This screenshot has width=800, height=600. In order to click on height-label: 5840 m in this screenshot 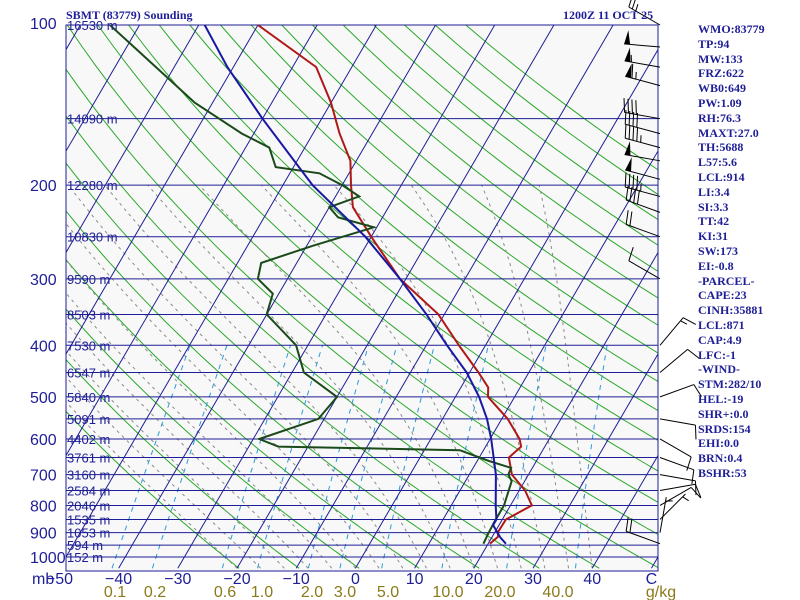, I will do `click(88, 397)`.